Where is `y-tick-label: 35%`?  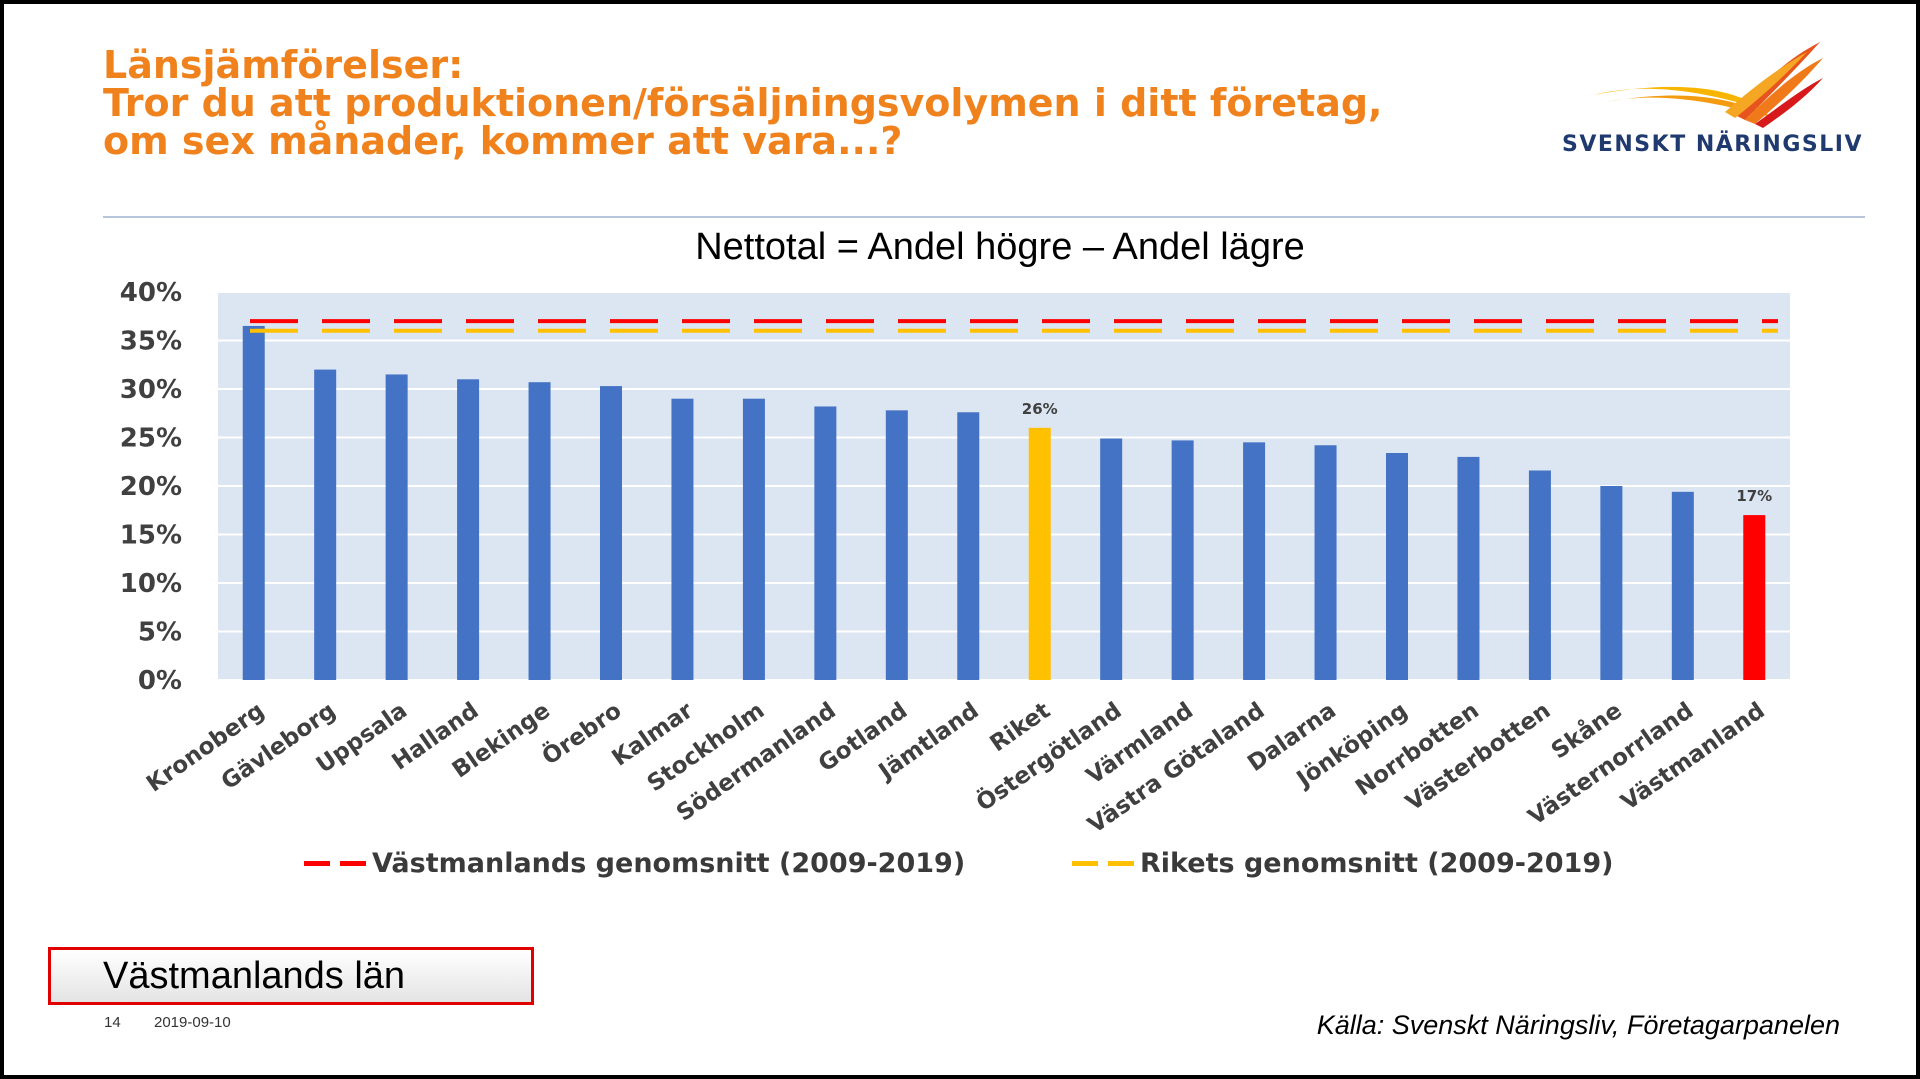
y-tick-label: 35% is located at coordinates (151, 342).